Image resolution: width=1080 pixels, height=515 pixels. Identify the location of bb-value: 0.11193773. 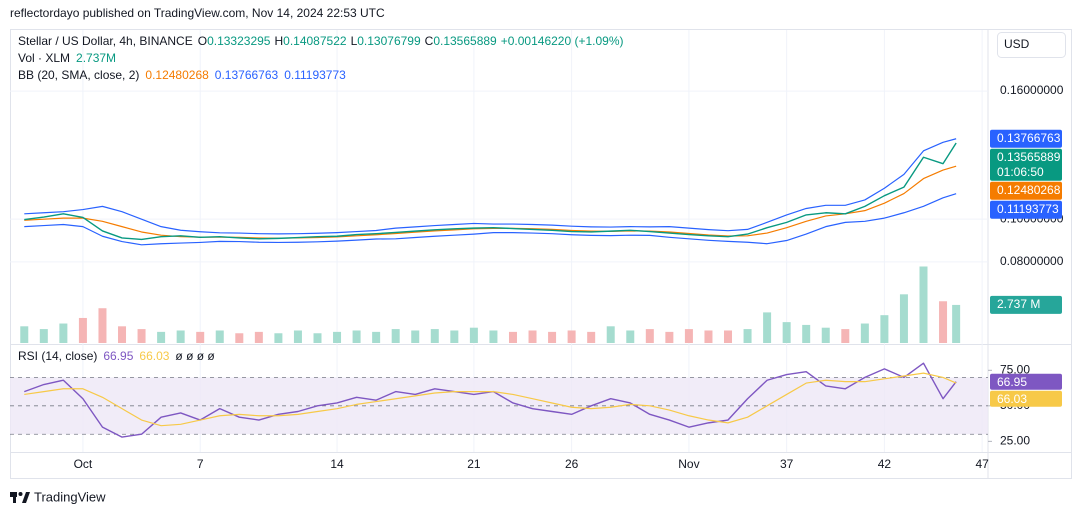
(315, 75).